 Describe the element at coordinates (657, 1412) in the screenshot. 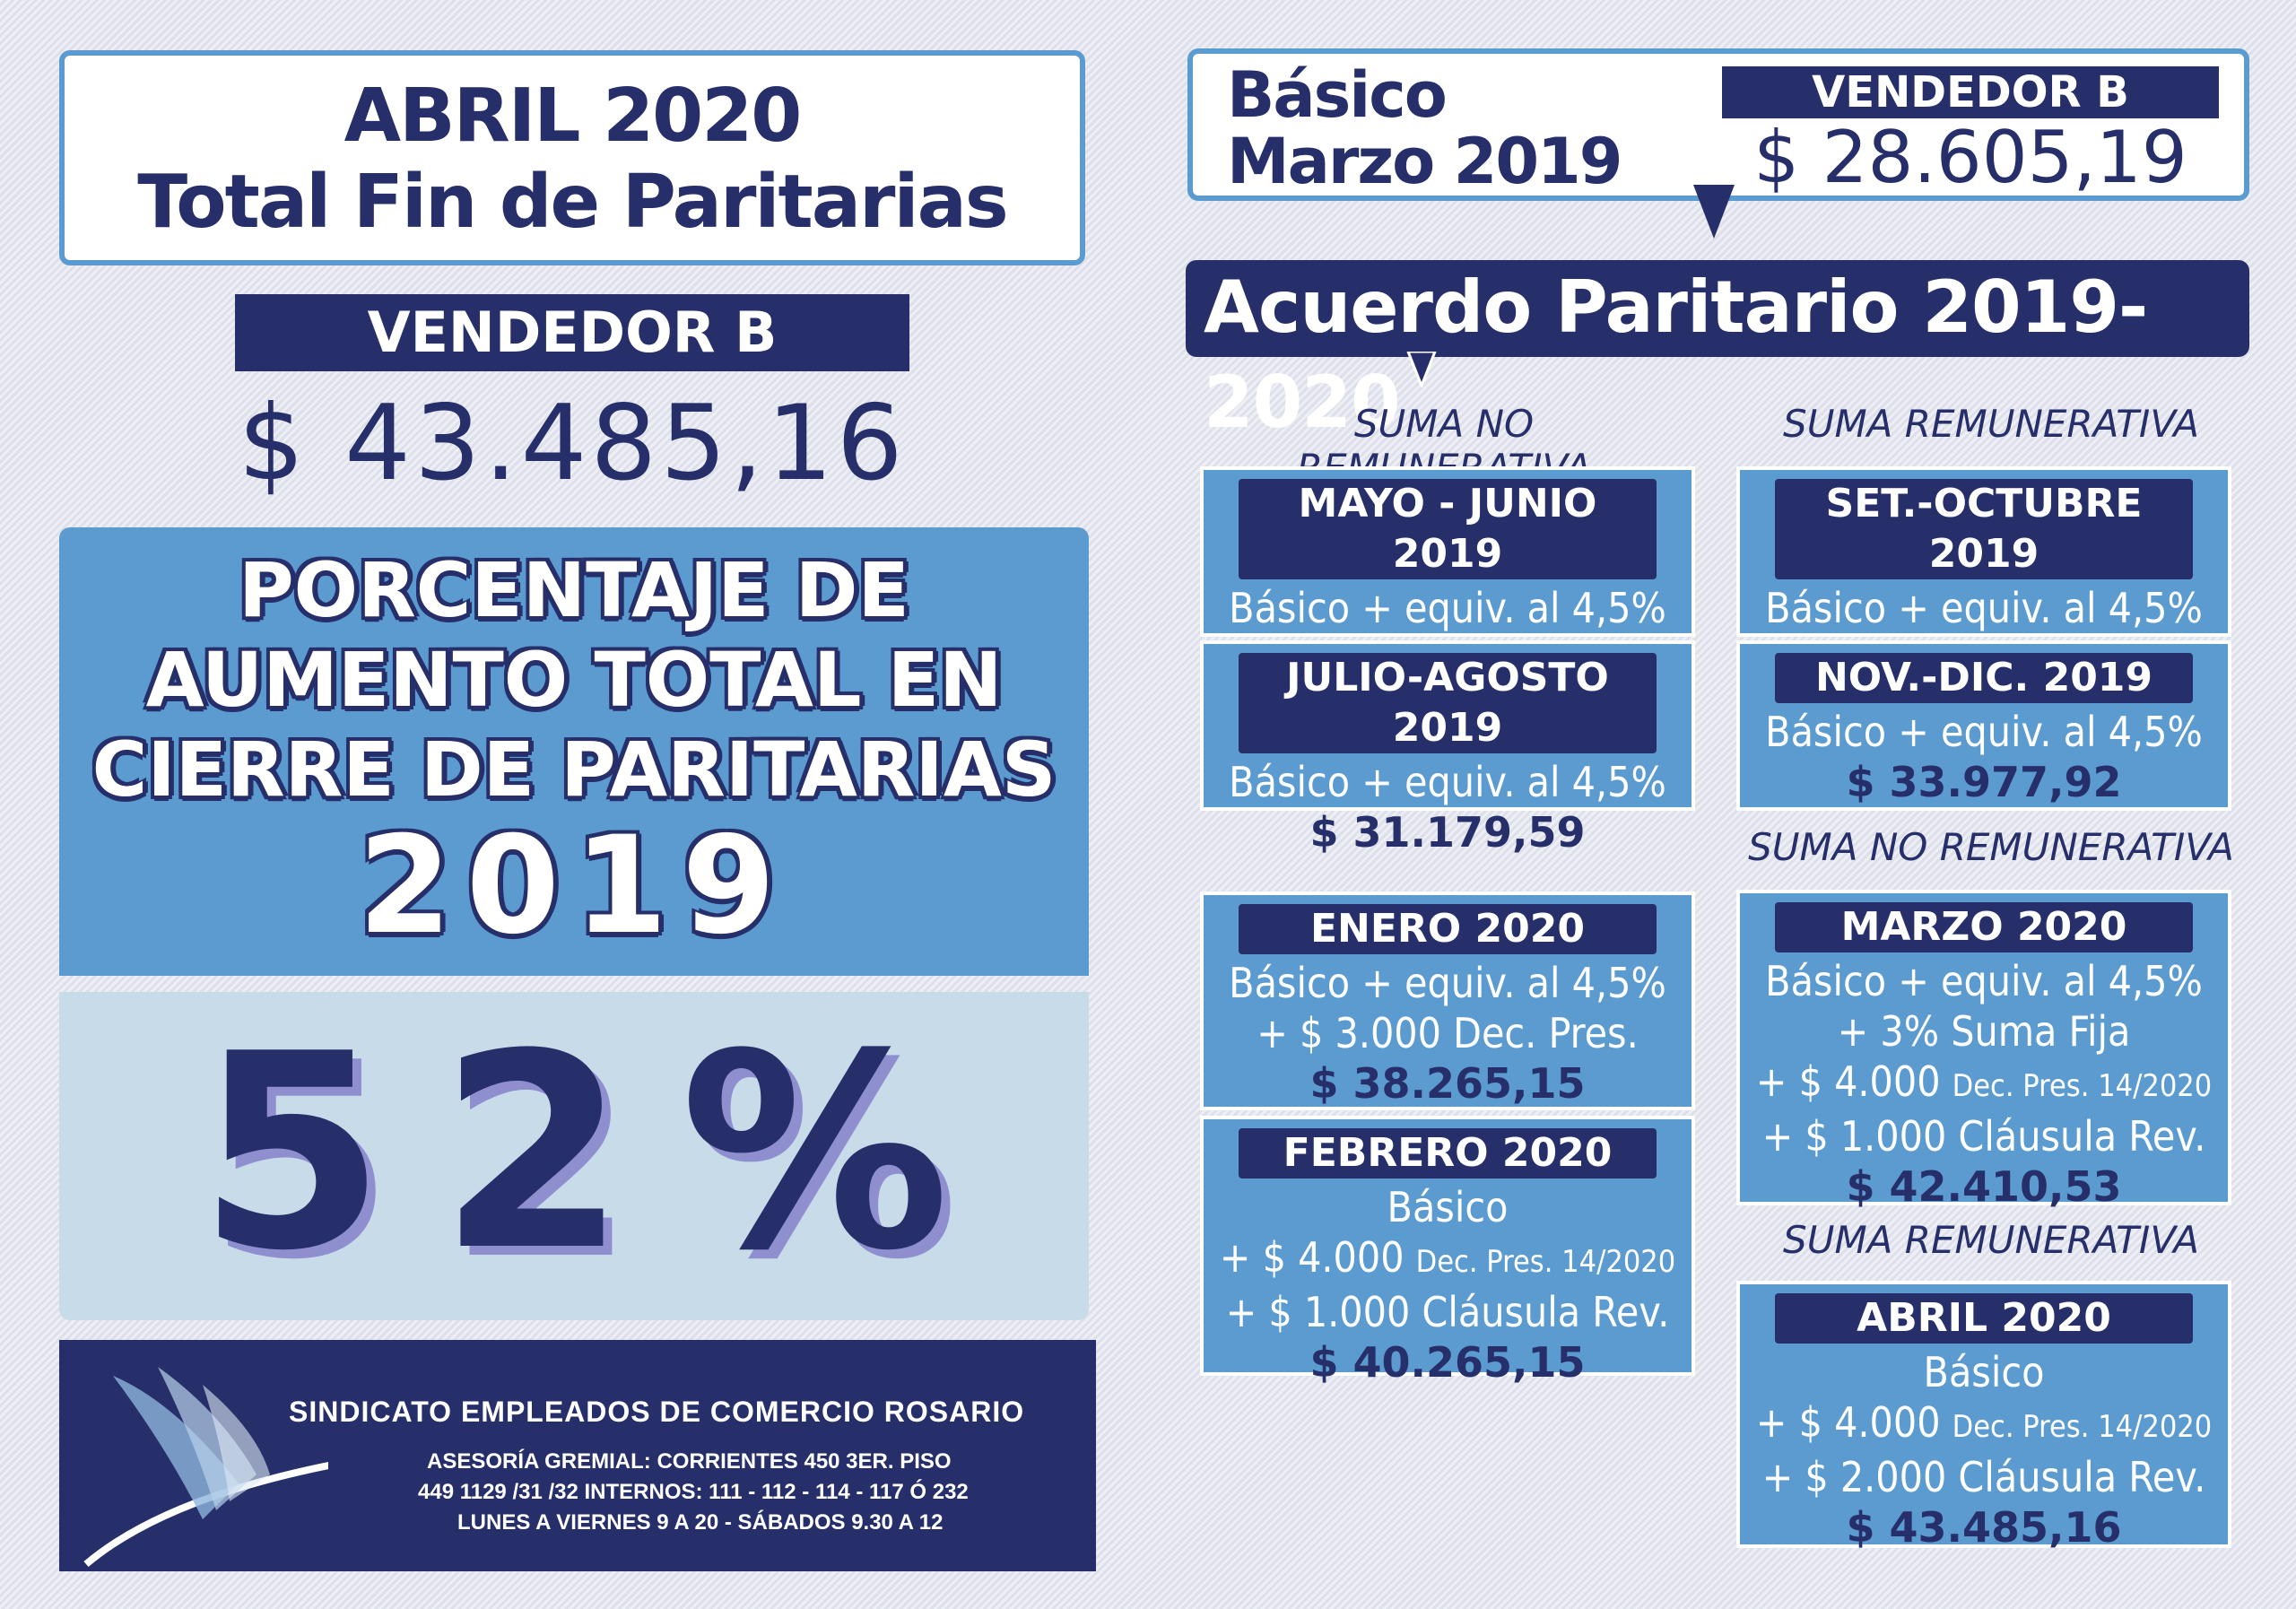

I see `footer-org-name: SINDICATO EMPLEADOS DE COMERCIO ROSARIO` at that location.